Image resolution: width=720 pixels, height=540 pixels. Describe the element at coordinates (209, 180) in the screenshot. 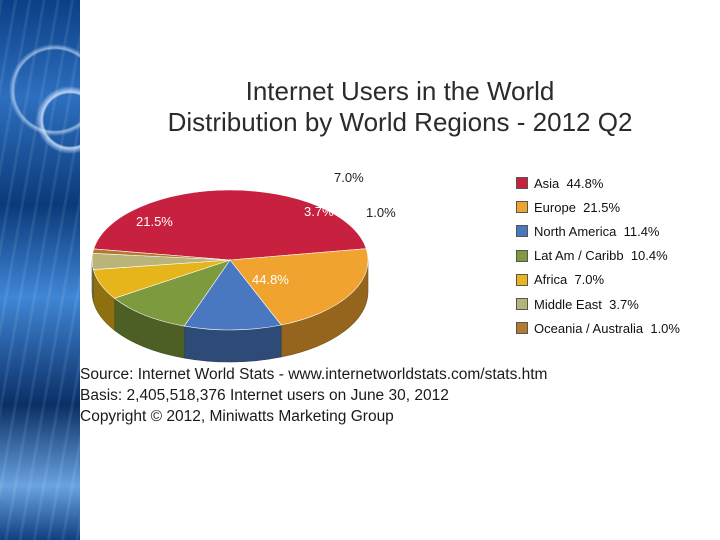

I see `pie-label-north-america: 11.4%` at that location.